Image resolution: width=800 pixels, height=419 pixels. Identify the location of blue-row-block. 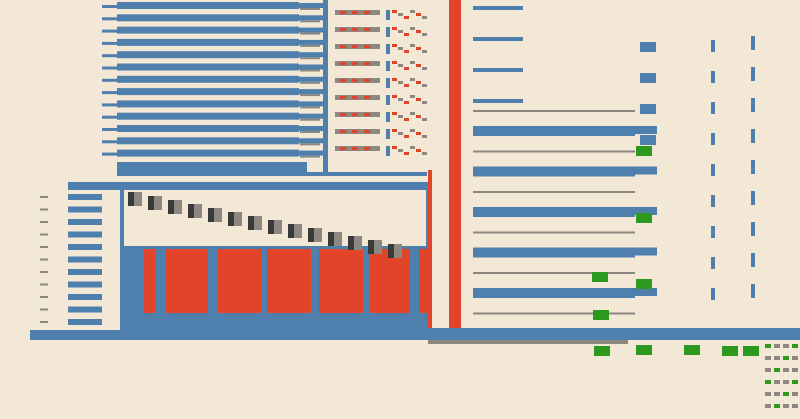
(648, 78).